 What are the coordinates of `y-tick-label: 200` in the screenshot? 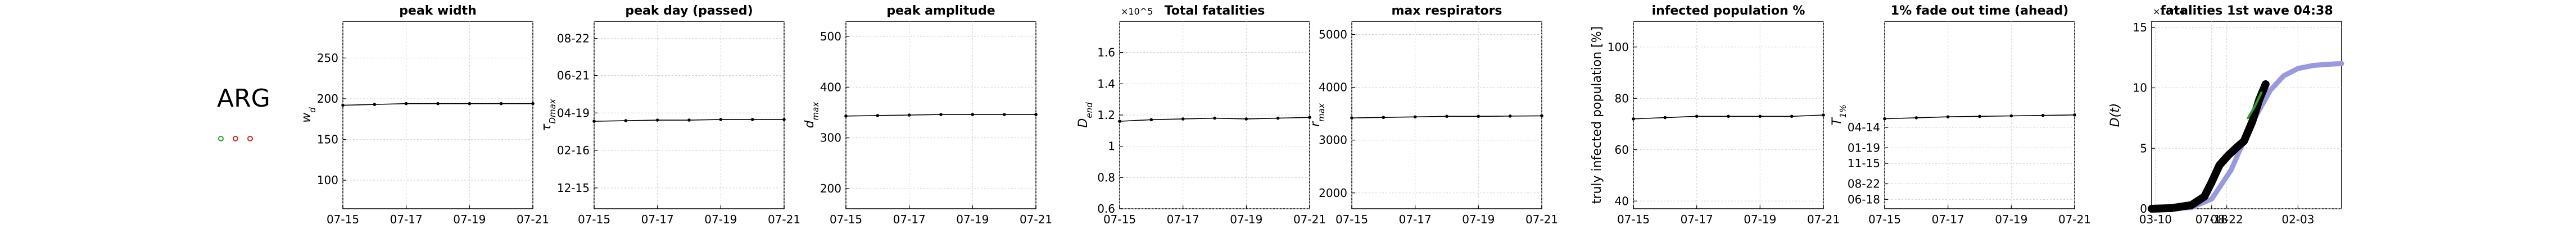 It's located at (830, 188).